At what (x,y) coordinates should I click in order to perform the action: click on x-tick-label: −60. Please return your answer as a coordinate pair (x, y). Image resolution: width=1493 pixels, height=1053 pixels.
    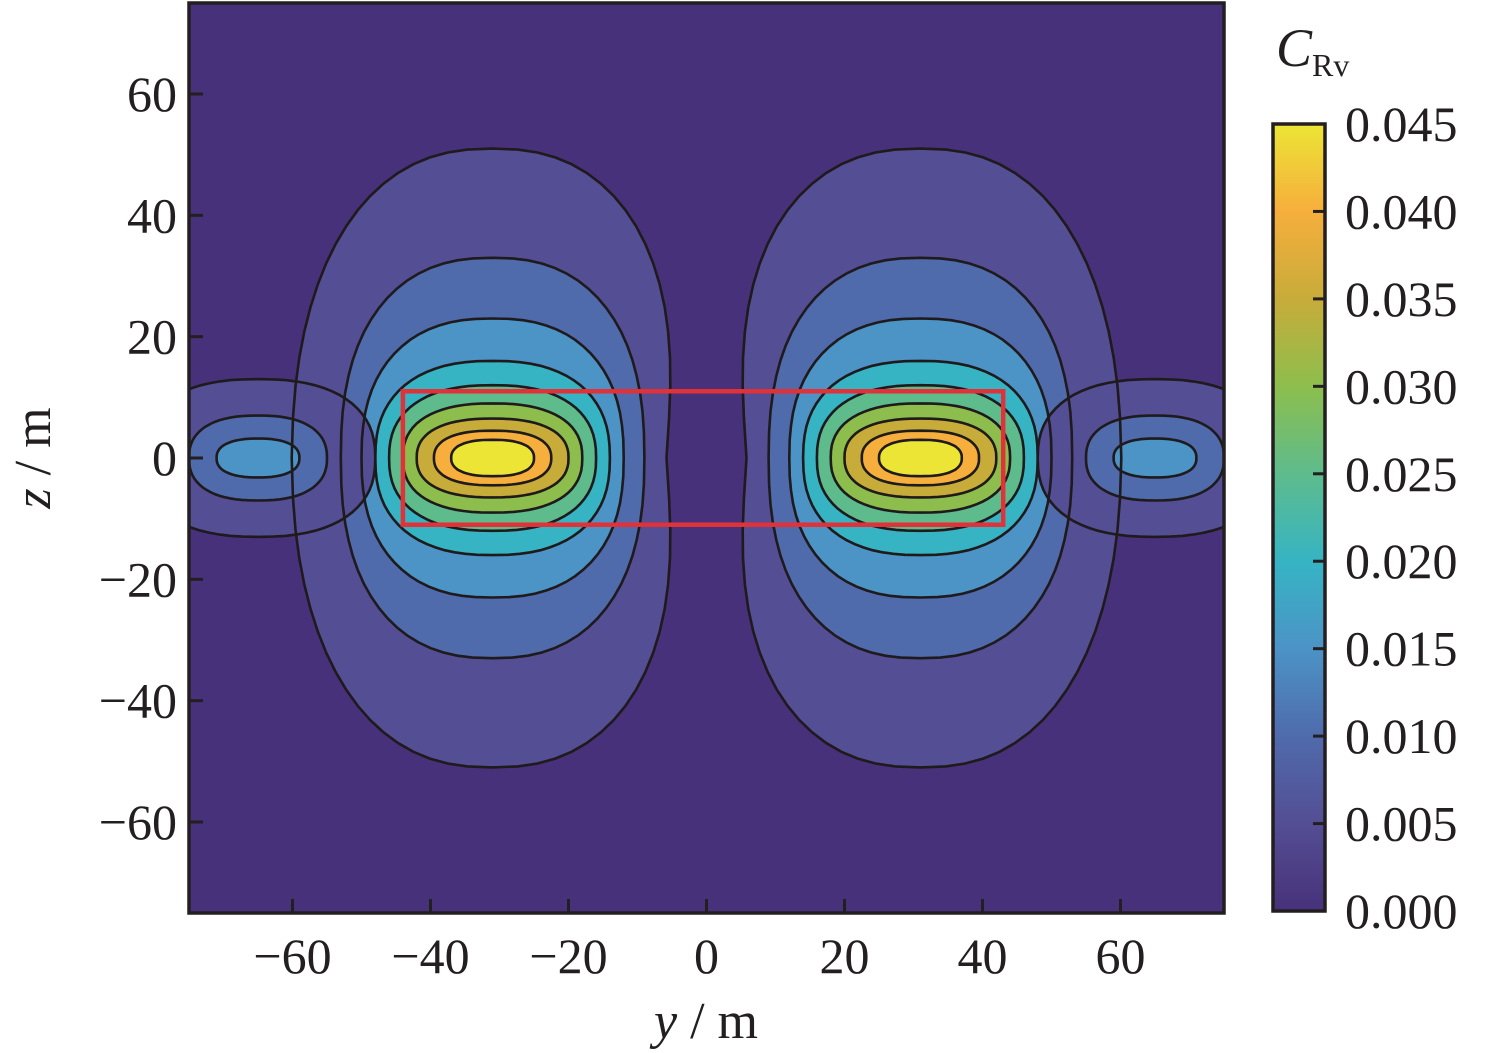
    Looking at the image, I should click on (292, 956).